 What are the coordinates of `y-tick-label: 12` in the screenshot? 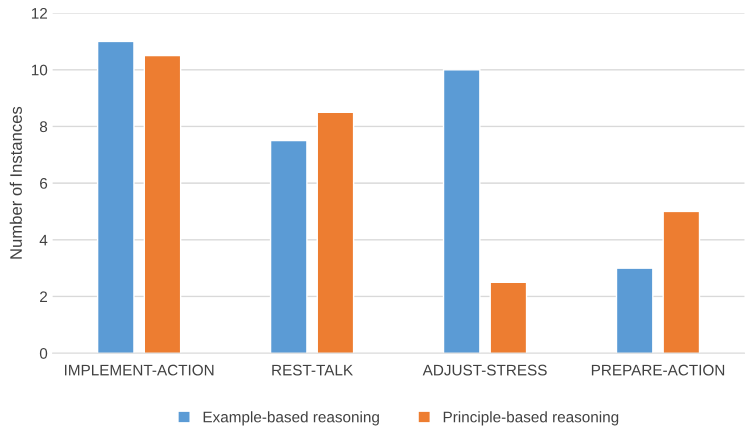 It's located at (40, 13).